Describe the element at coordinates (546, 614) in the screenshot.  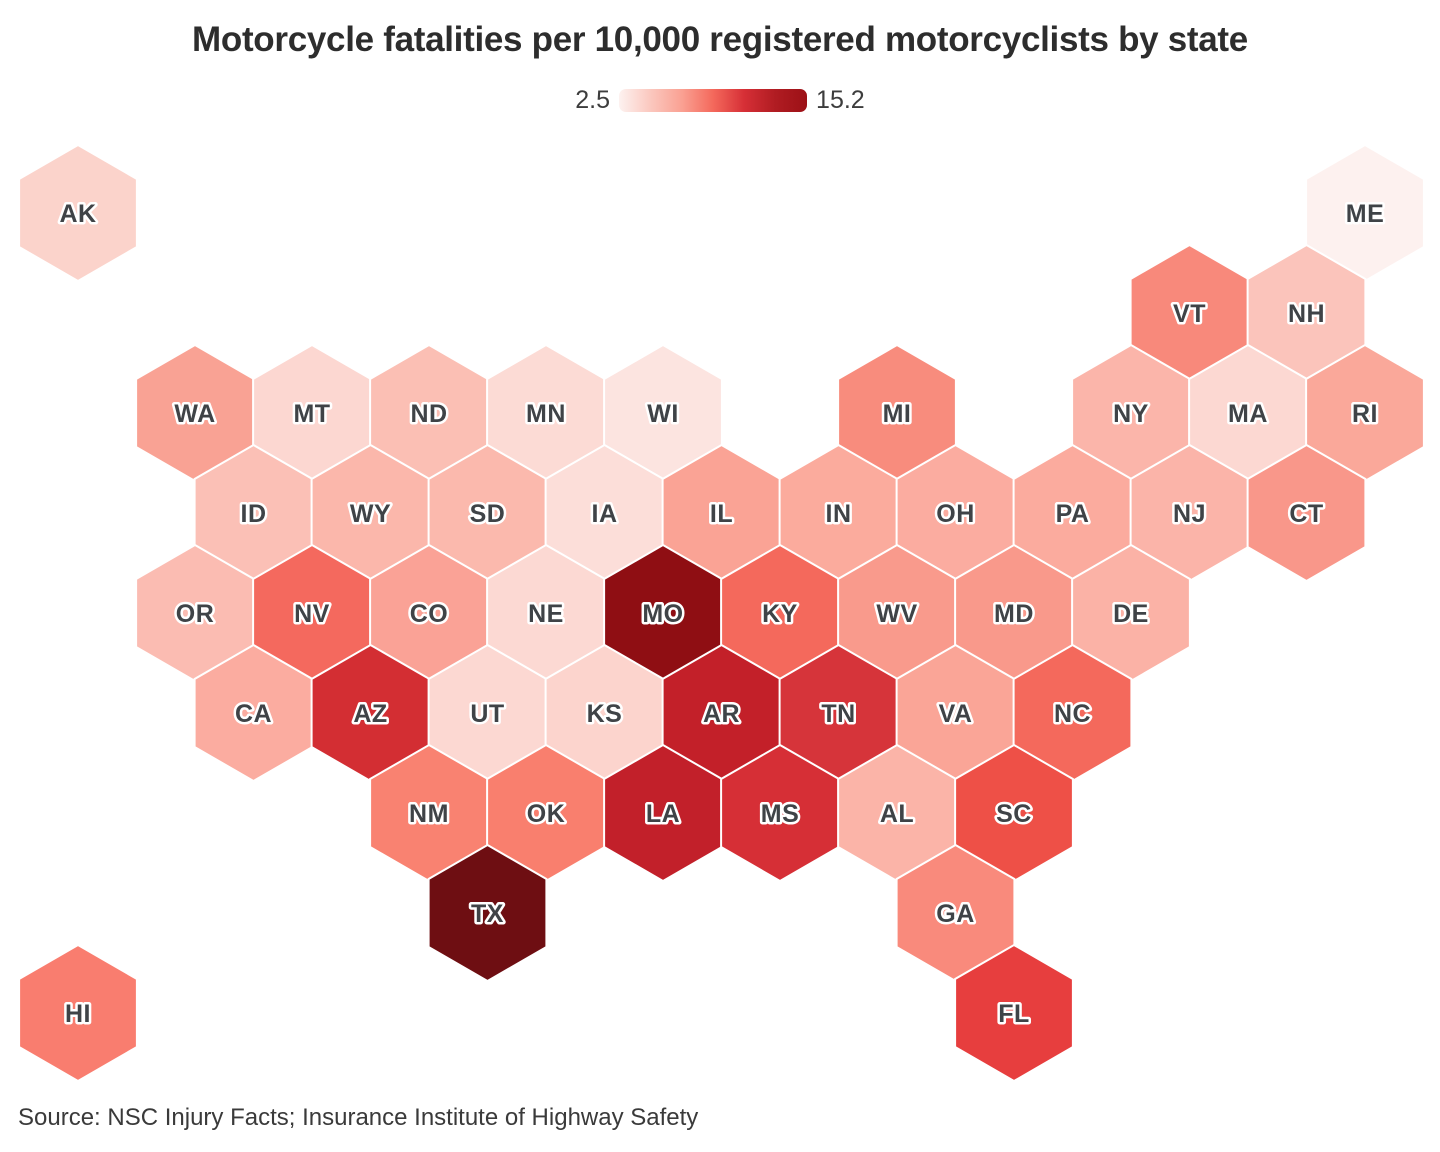
I see `hex-label-NE: NE` at that location.